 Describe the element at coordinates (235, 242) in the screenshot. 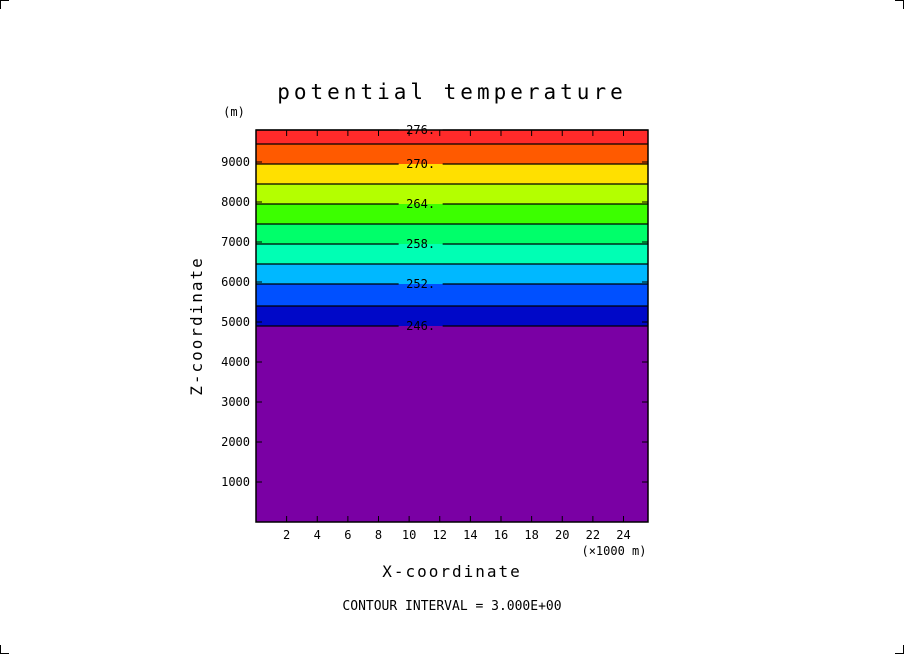

I see `y-tick-label-7000: 7000` at that location.